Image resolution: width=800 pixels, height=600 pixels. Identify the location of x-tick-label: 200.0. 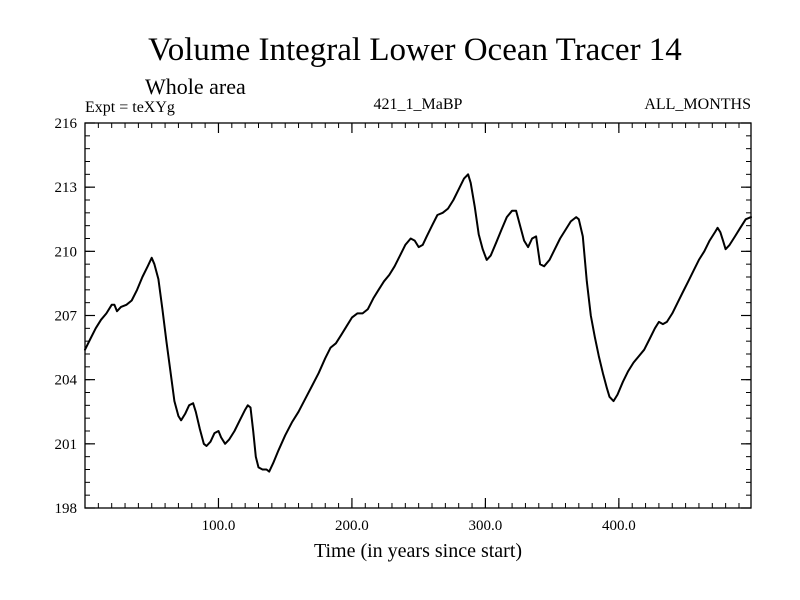
(352, 526).